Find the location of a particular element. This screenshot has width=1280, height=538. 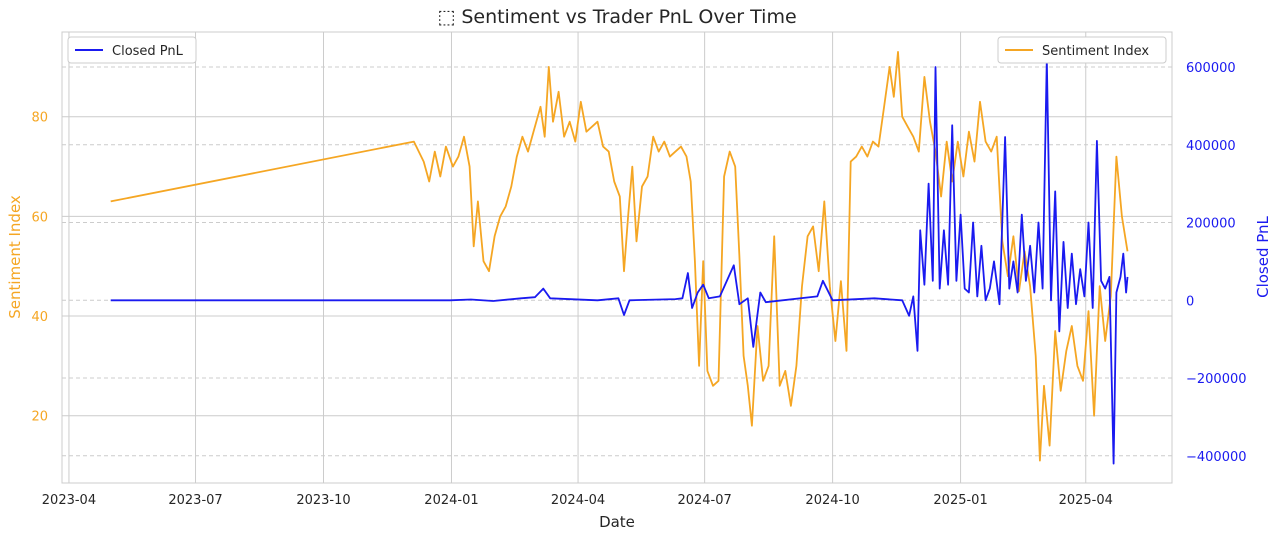

right-tick-label: −200000 is located at coordinates (1216, 379).